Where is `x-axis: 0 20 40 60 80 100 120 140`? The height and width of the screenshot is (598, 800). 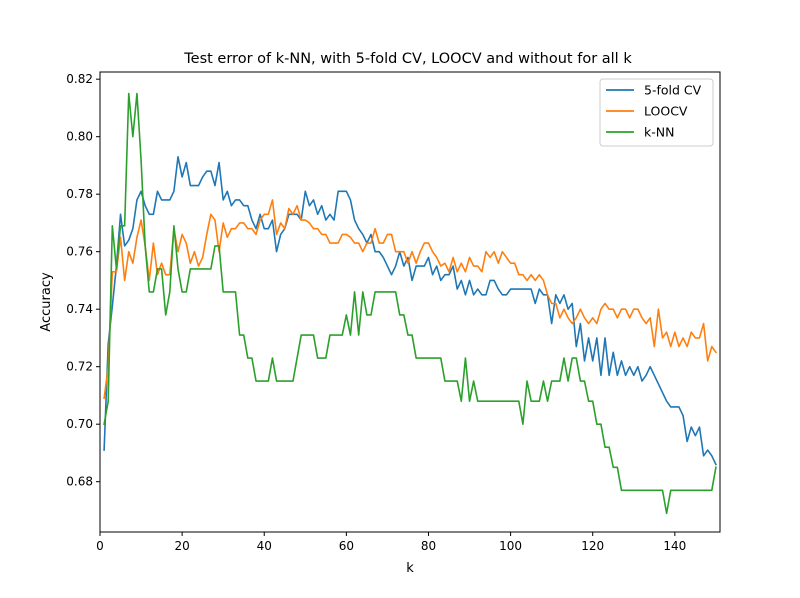 x-axis: 0 20 40 60 80 100 120 140 is located at coordinates (391, 542).